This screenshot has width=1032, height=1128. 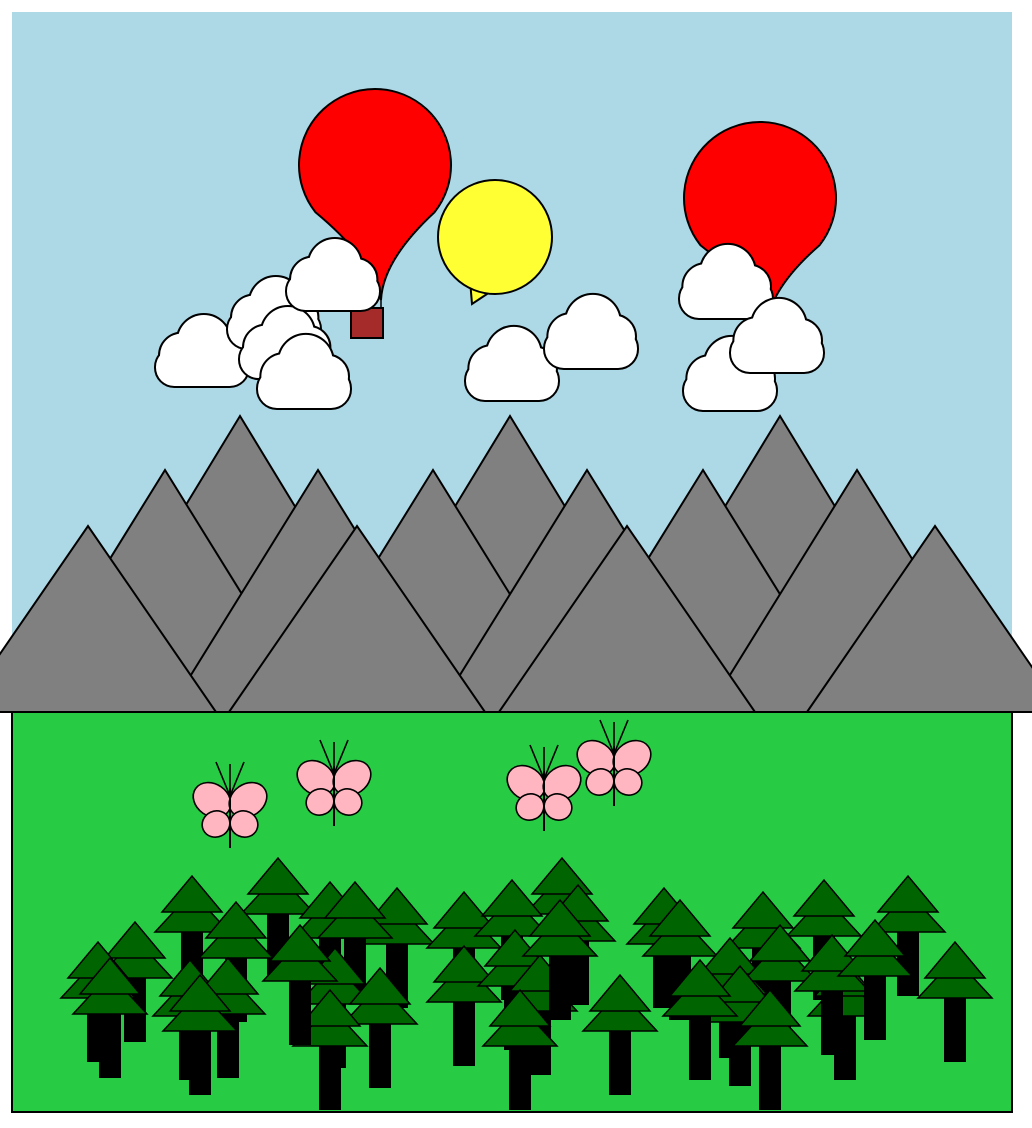 I want to click on sun, so click(x=495, y=242).